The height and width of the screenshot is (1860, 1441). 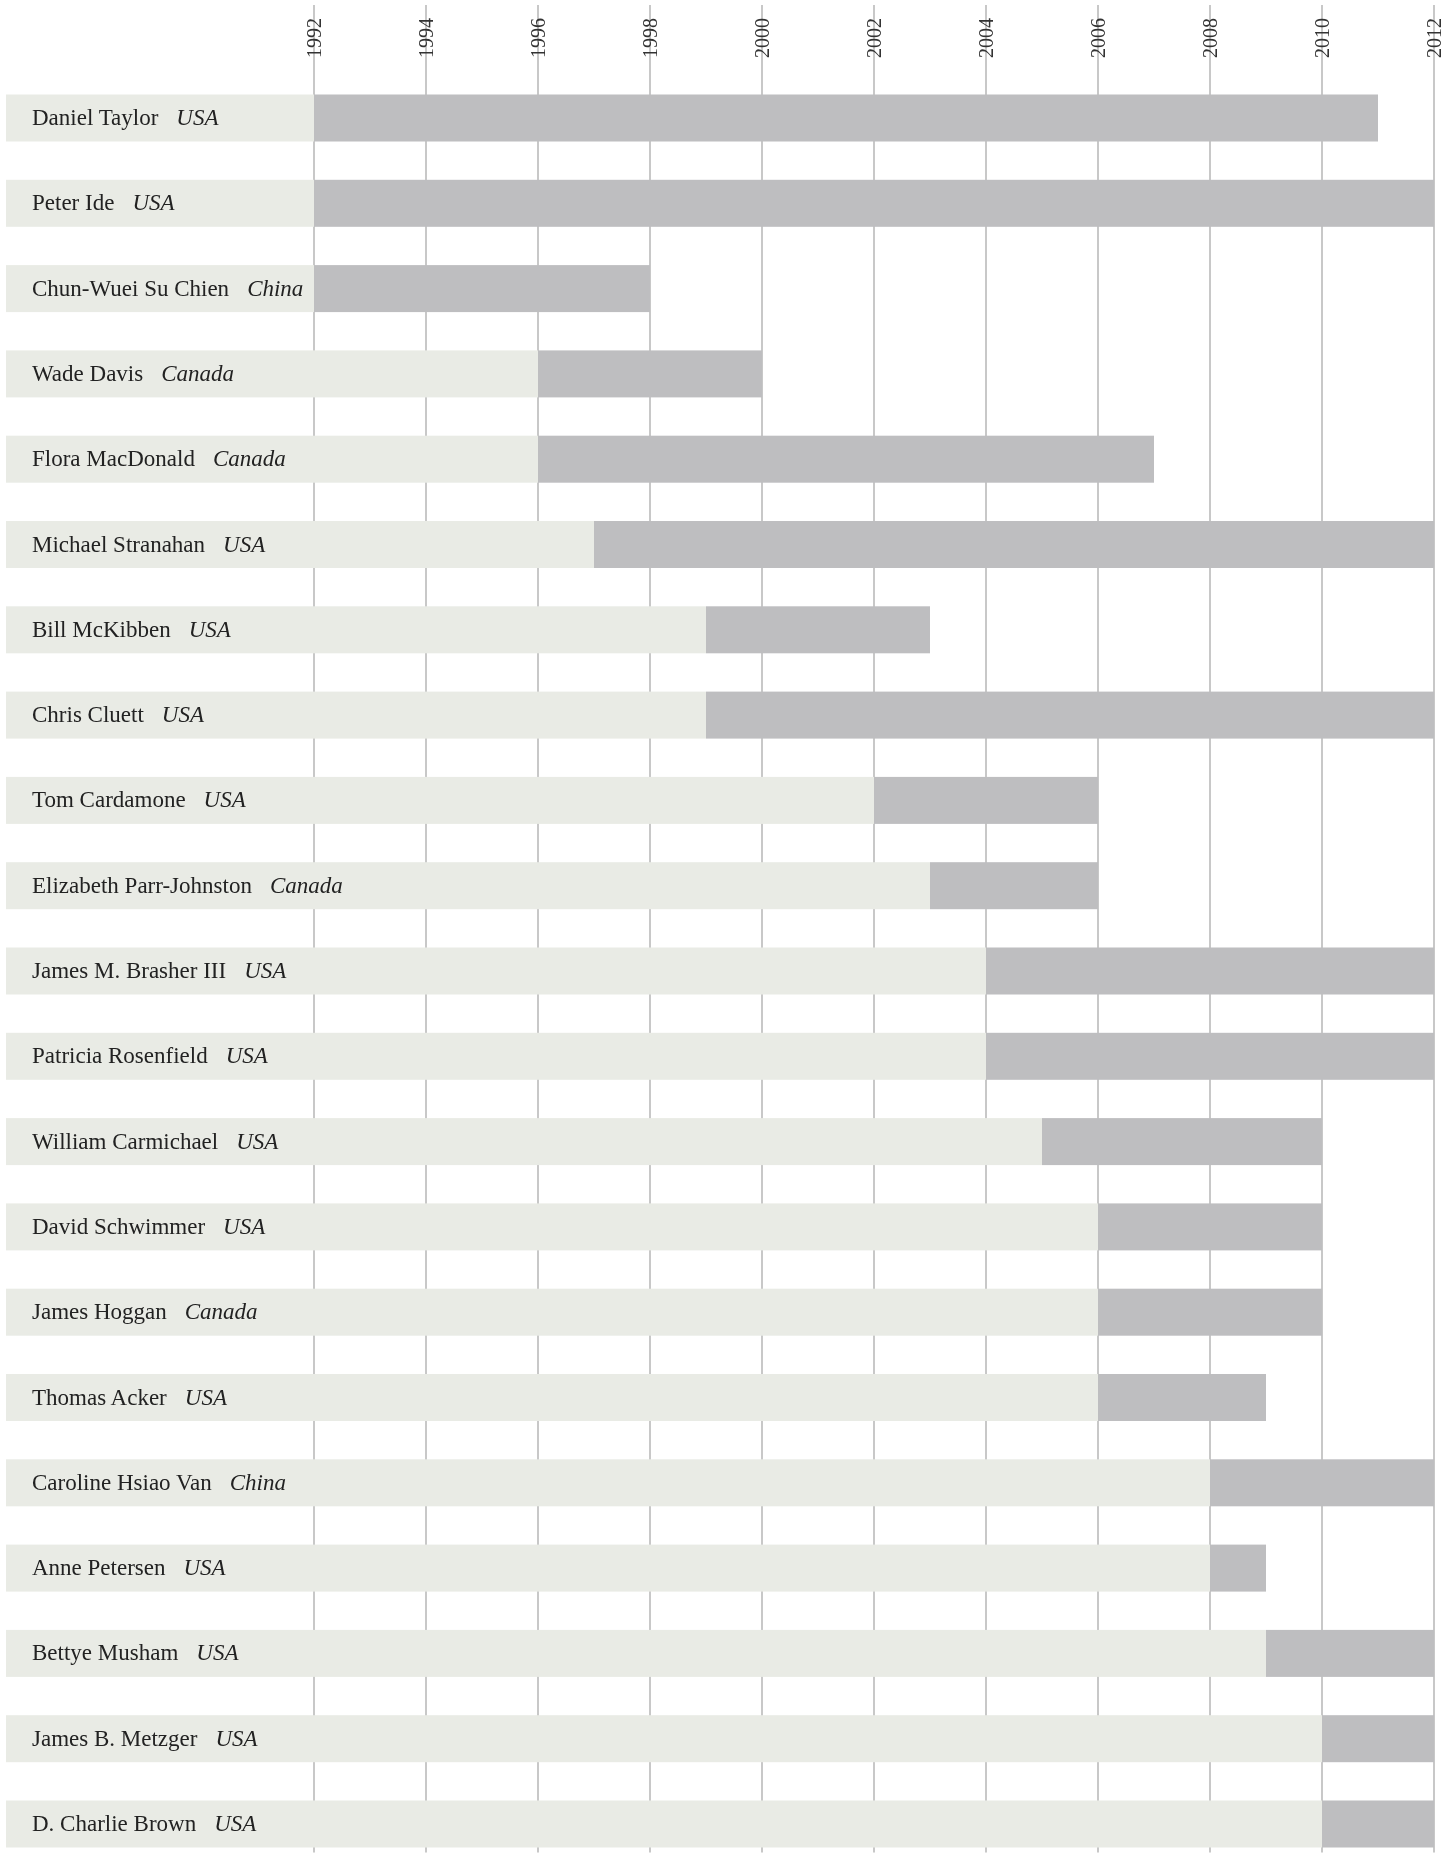 What do you see at coordinates (145, 1823) in the screenshot?
I see `y-tick-label: D. Charlie Brown USA` at bounding box center [145, 1823].